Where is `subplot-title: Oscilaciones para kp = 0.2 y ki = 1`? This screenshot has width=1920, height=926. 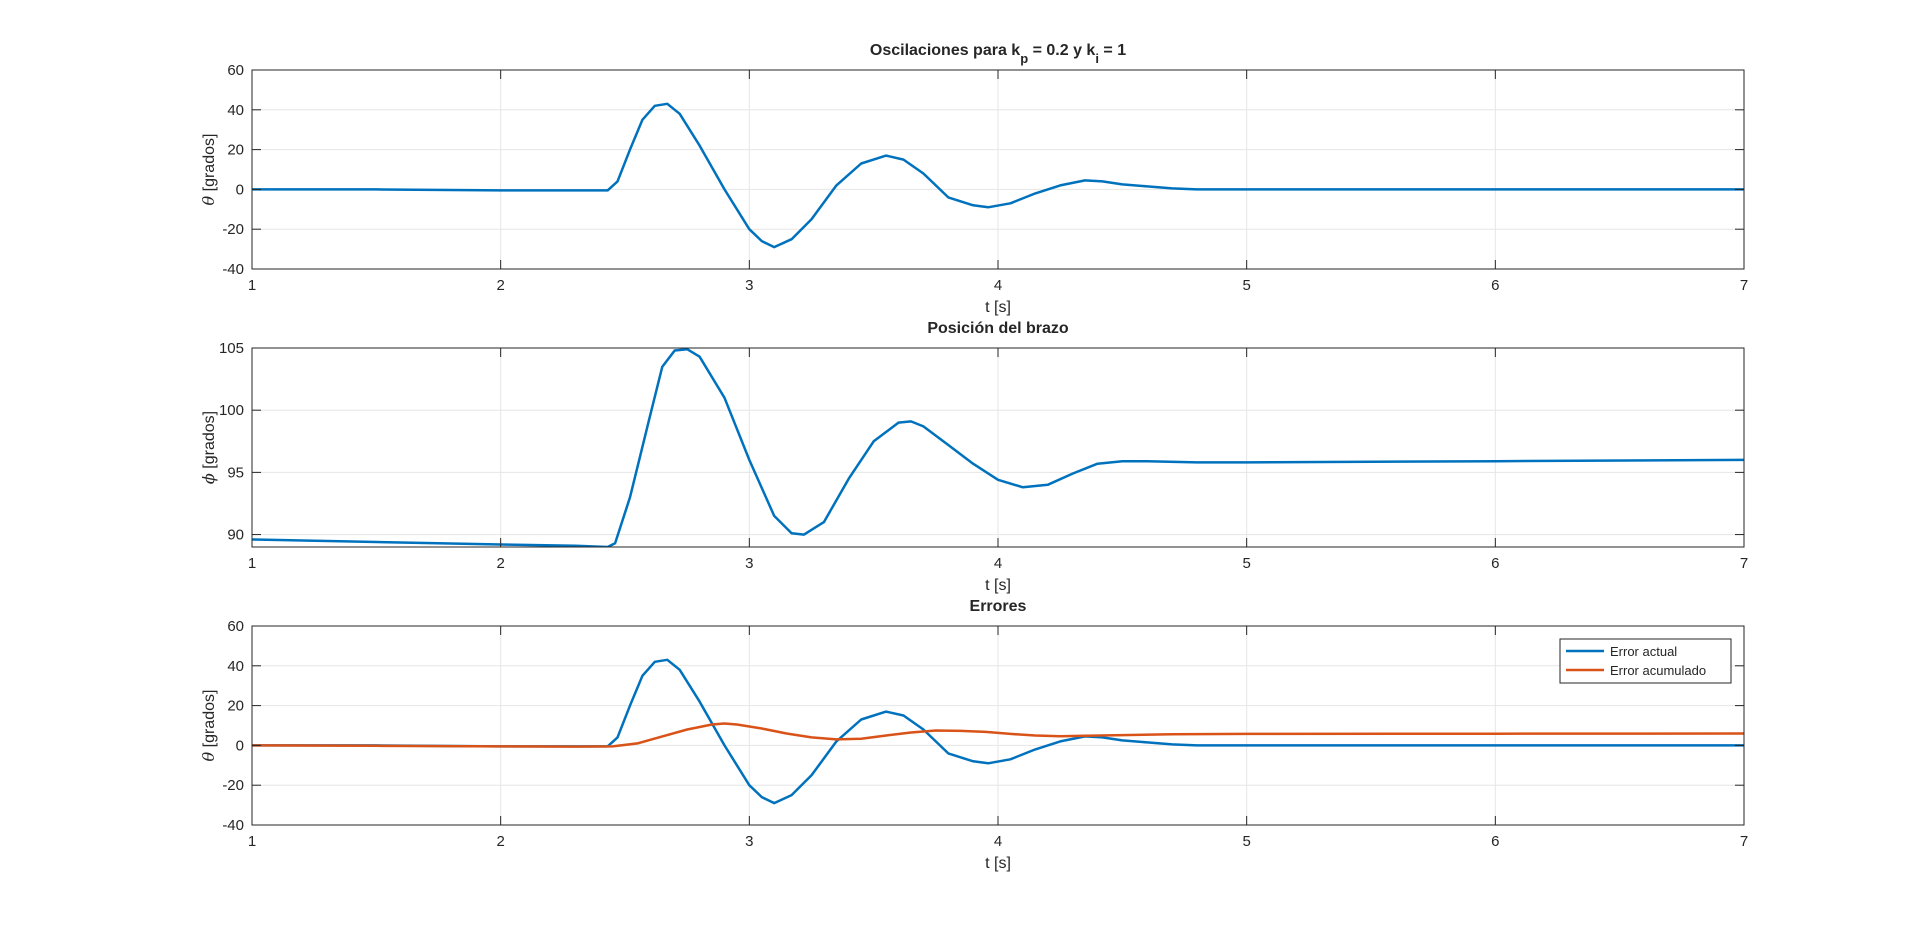 subplot-title: Oscilaciones para kp = 0.2 y ki = 1 is located at coordinates (998, 54).